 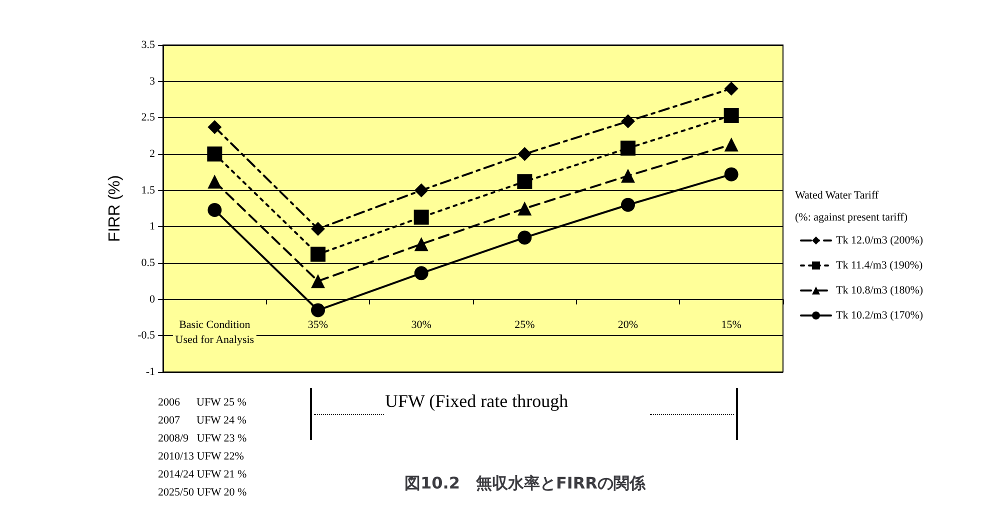 What do you see at coordinates (202, 438) in the screenshot?
I see `text: 2008/9 UFW 23 %` at bounding box center [202, 438].